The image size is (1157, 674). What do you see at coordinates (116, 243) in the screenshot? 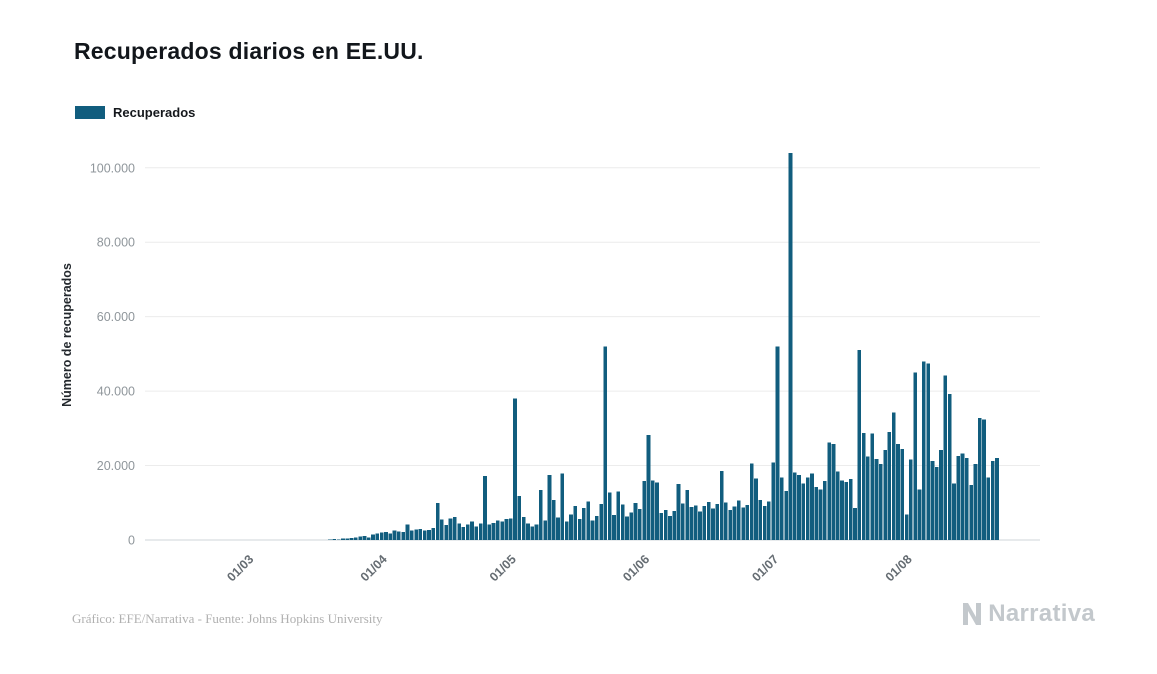
I see `svg-text: 80.000` at bounding box center [116, 243].